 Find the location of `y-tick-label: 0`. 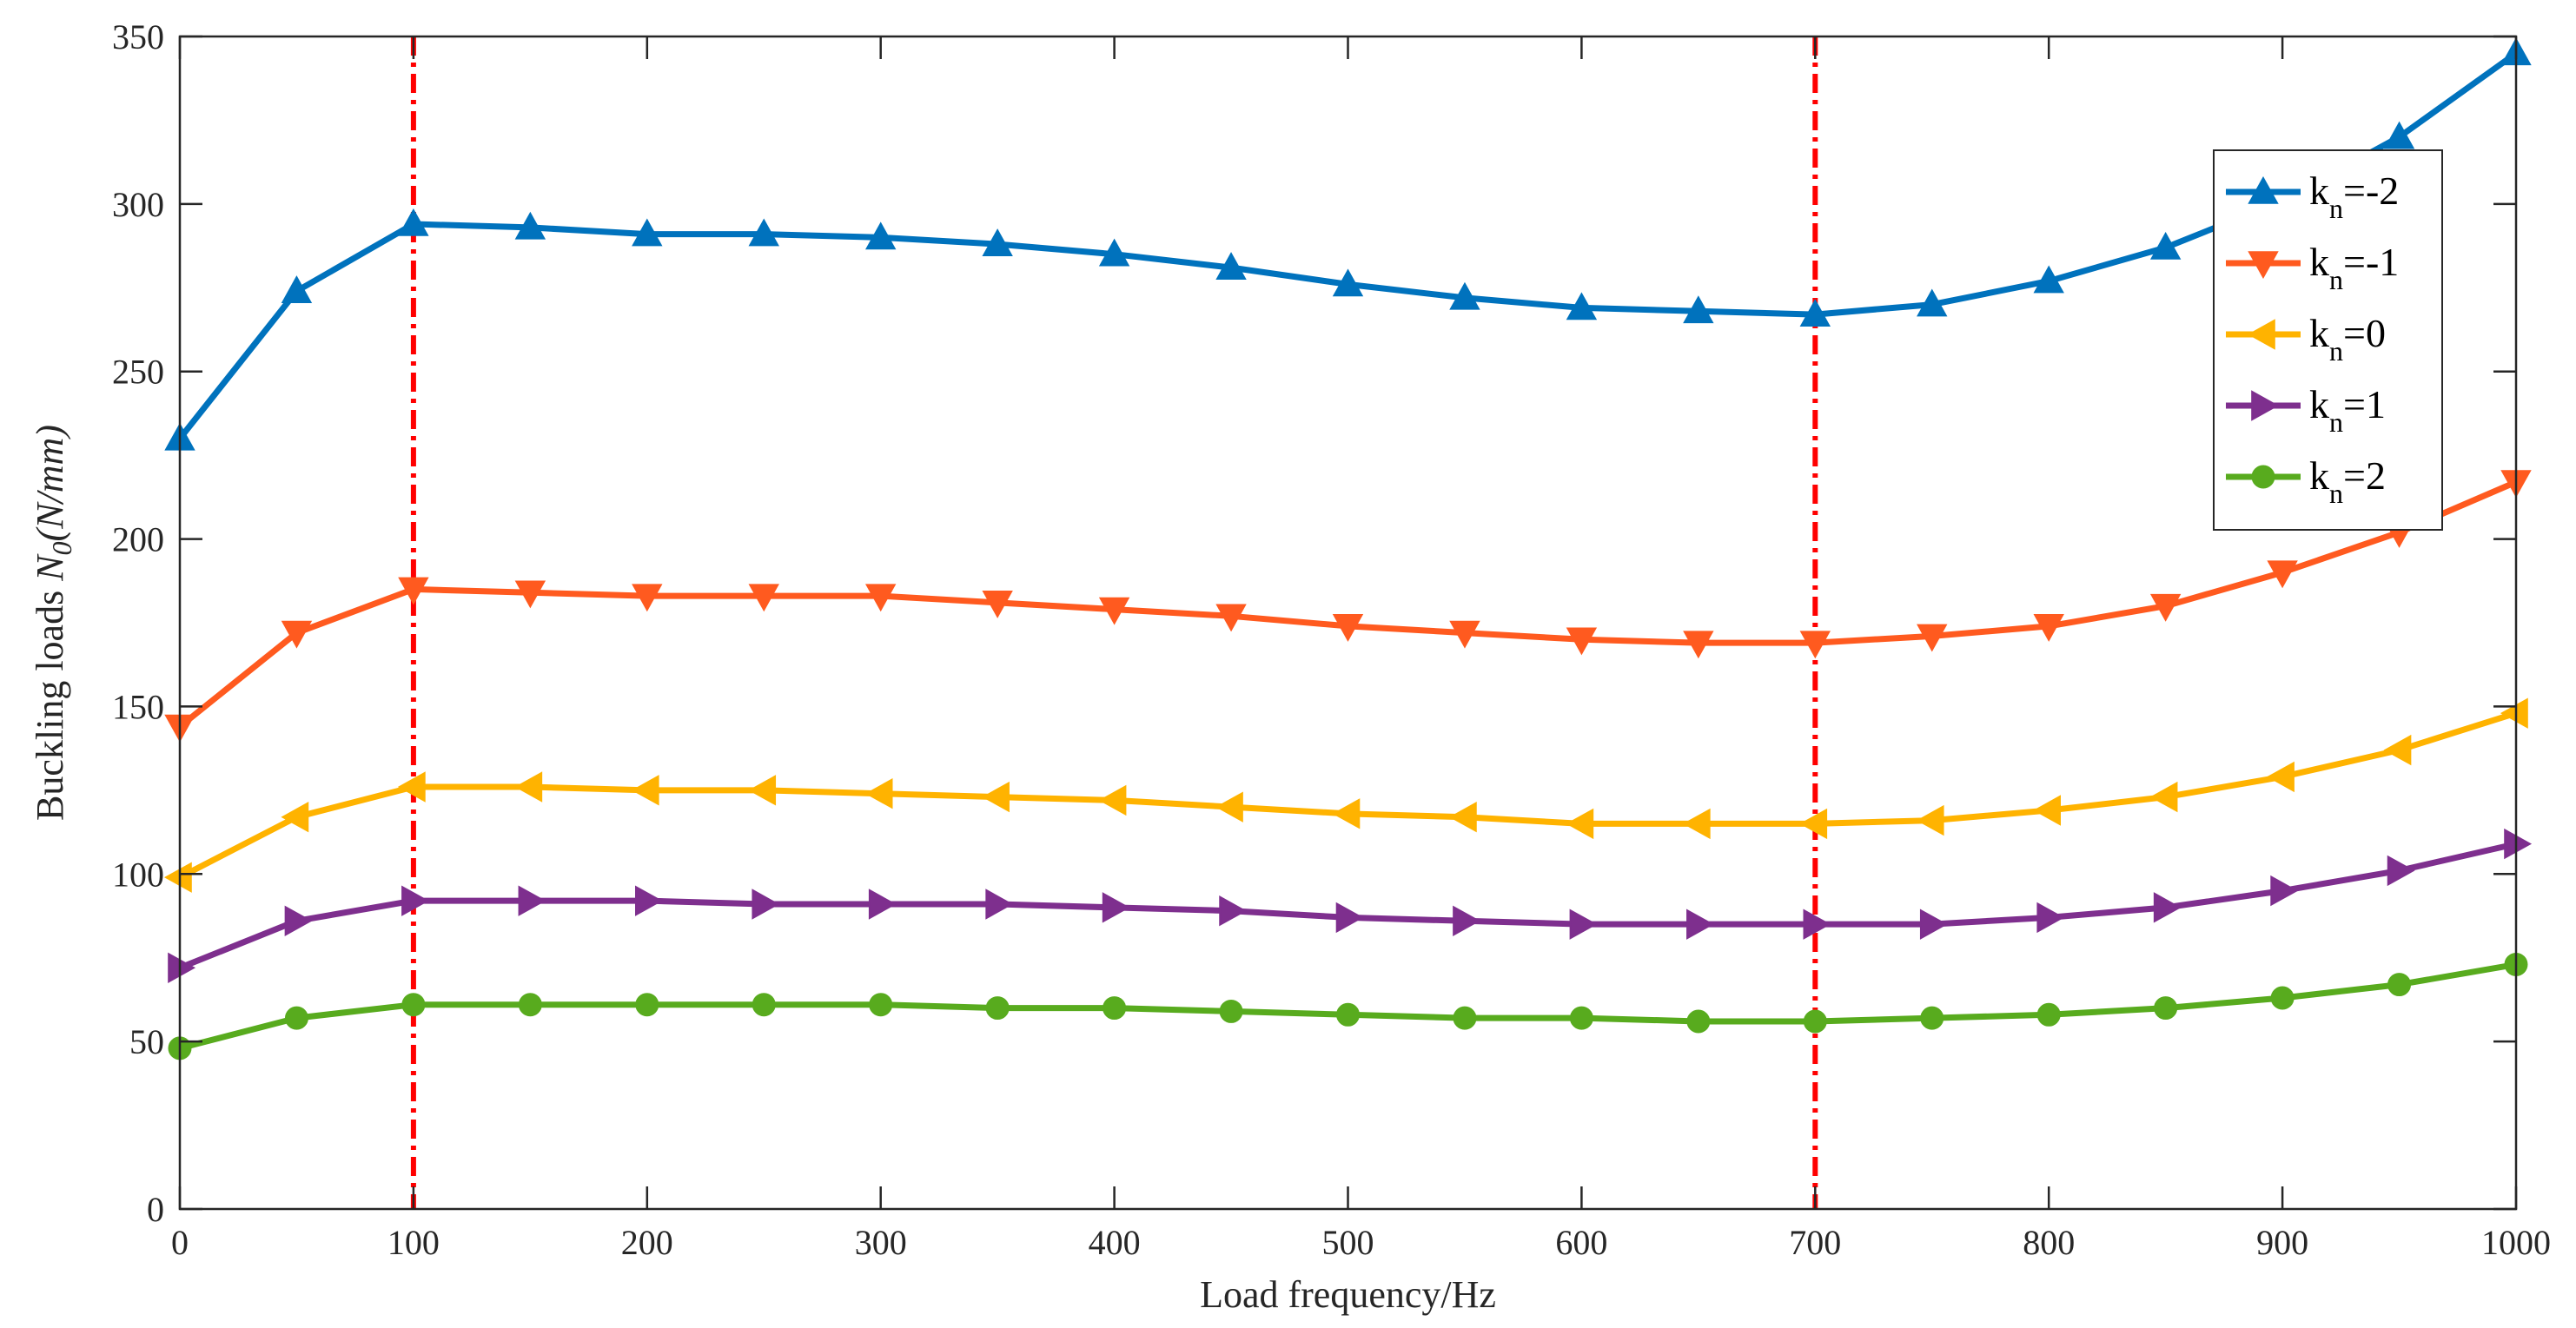

y-tick-label: 0 is located at coordinates (155, 1209).